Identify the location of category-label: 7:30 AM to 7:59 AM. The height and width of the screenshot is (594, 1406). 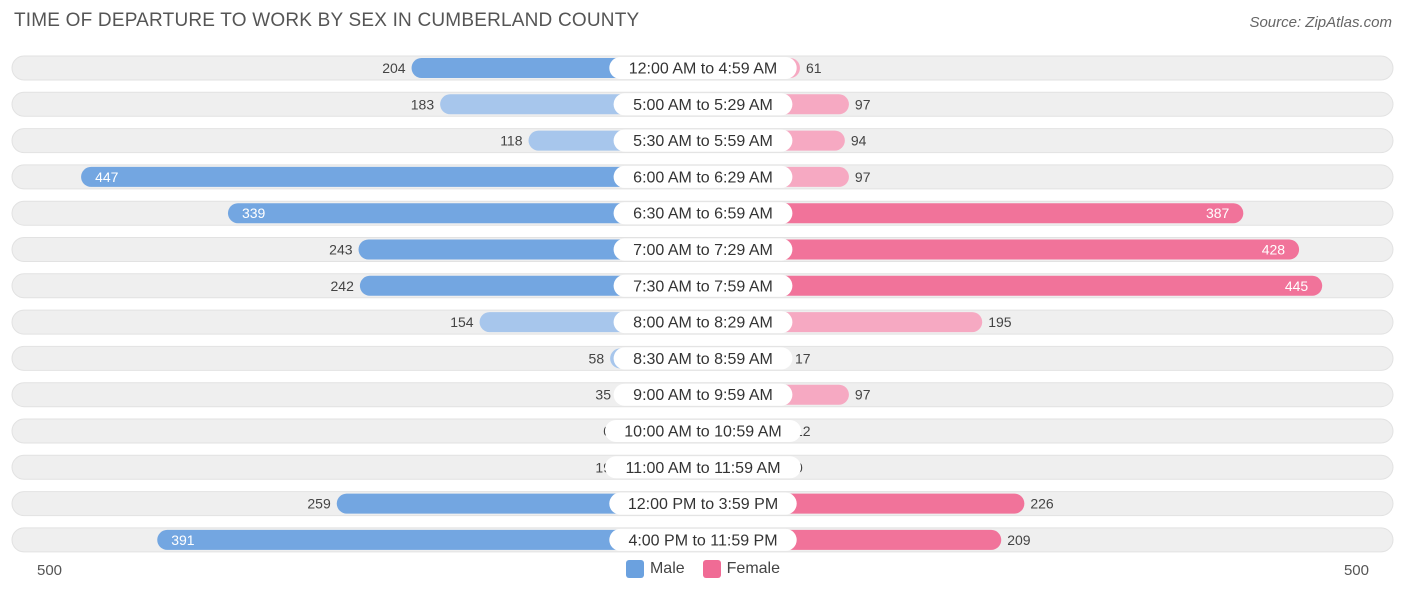
(703, 286).